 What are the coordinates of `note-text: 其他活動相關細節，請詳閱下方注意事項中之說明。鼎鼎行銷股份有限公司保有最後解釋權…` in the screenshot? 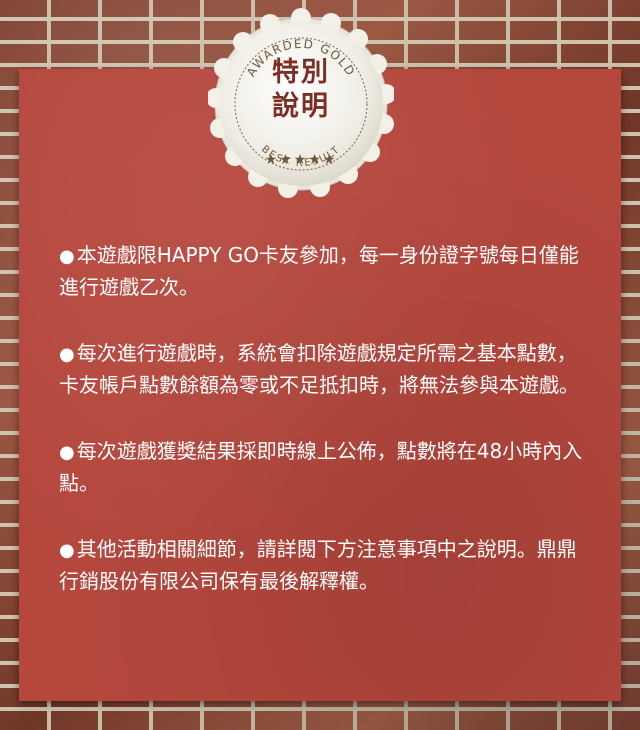 It's located at (318, 565).